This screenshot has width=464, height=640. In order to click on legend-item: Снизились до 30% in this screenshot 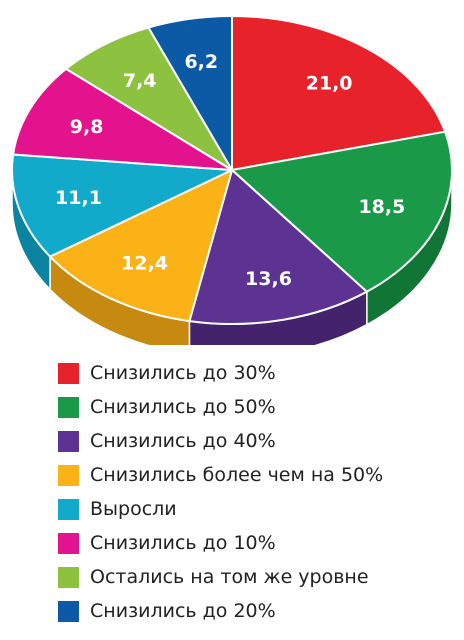, I will do `click(220, 373)`.